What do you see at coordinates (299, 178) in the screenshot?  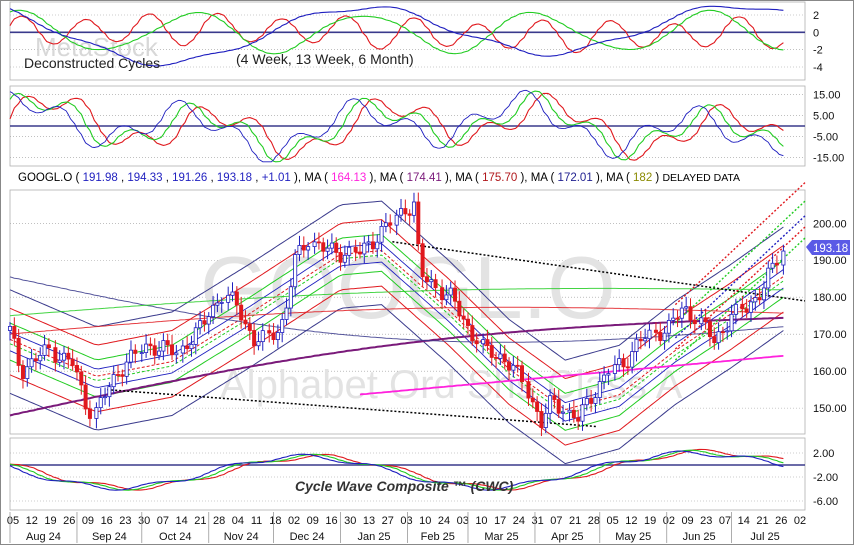 I see `quote-close-paren: ),` at bounding box center [299, 178].